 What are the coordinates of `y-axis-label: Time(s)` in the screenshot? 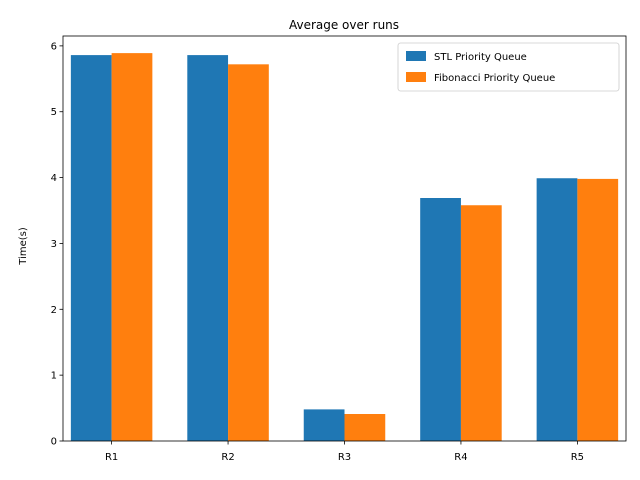 It's located at (23, 246).